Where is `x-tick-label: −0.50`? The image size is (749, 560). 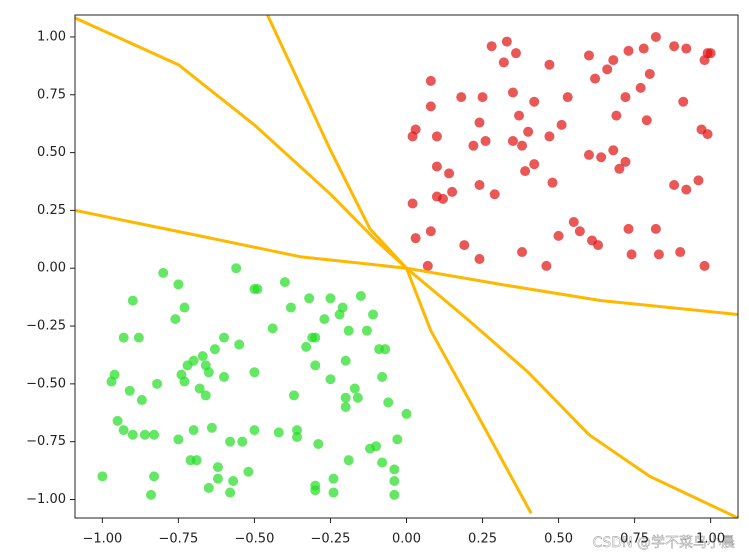 x-tick-label: −0.50 is located at coordinates (255, 539).